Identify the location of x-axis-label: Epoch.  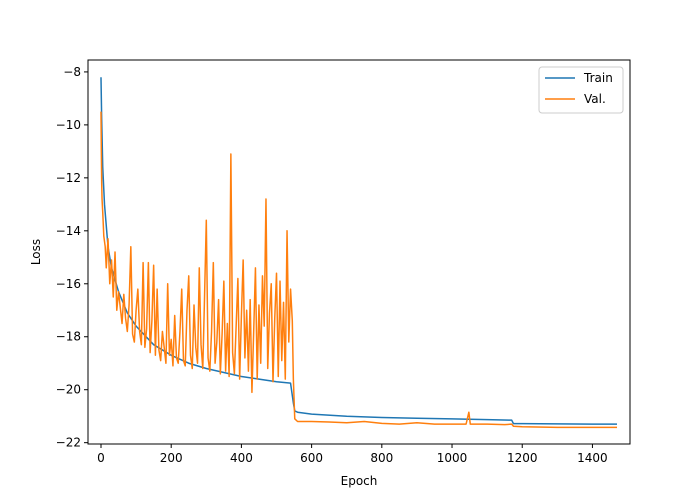
(359, 481).